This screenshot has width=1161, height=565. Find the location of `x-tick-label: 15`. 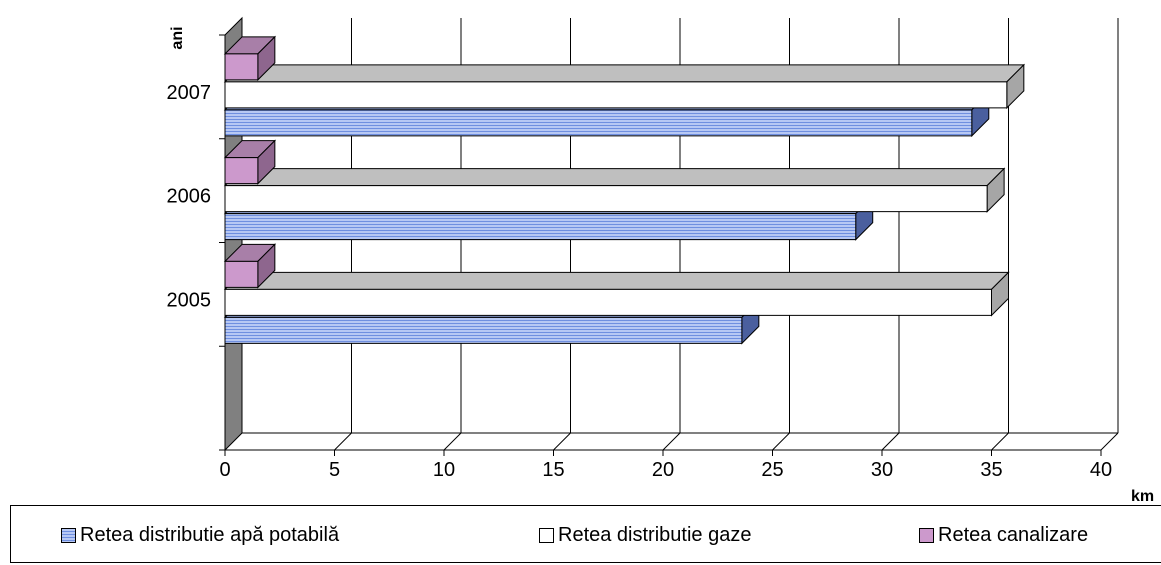

x-tick-label: 15 is located at coordinates (553, 470).